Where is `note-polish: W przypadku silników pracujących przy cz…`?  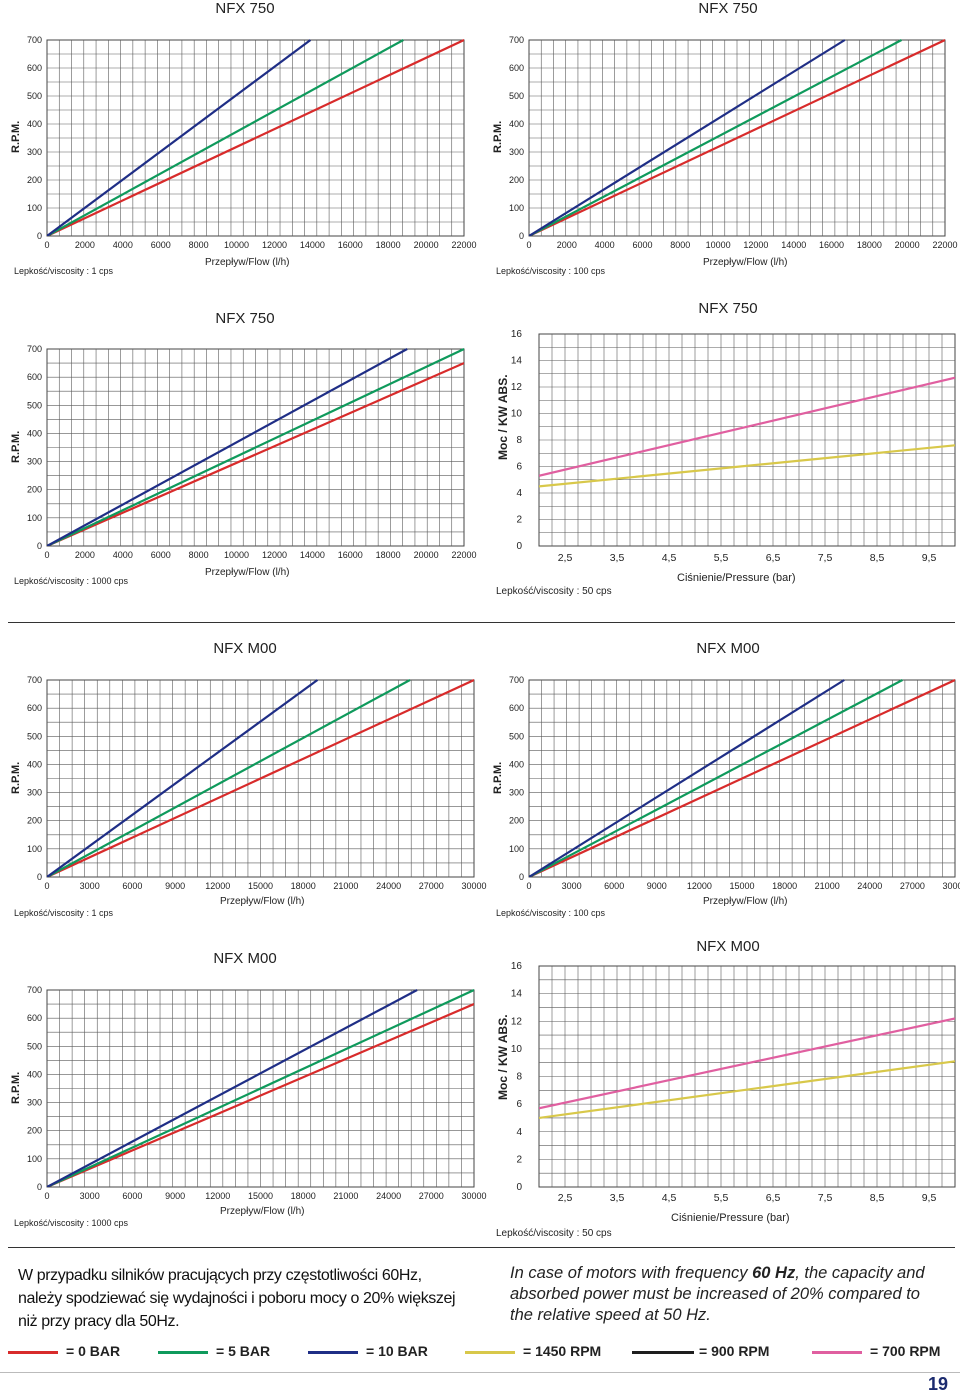
note-polish: W przypadku silników pracujących przy cz… is located at coordinates (237, 1298).